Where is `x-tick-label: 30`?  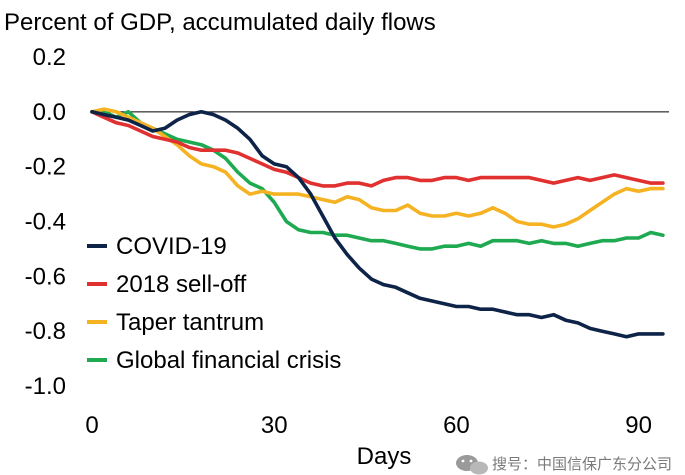 x-tick-label: 30 is located at coordinates (274, 425).